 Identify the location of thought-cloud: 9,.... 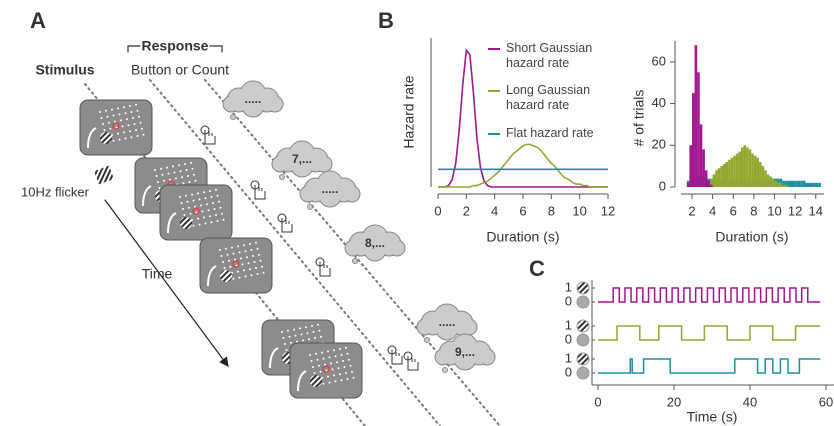
(465, 353).